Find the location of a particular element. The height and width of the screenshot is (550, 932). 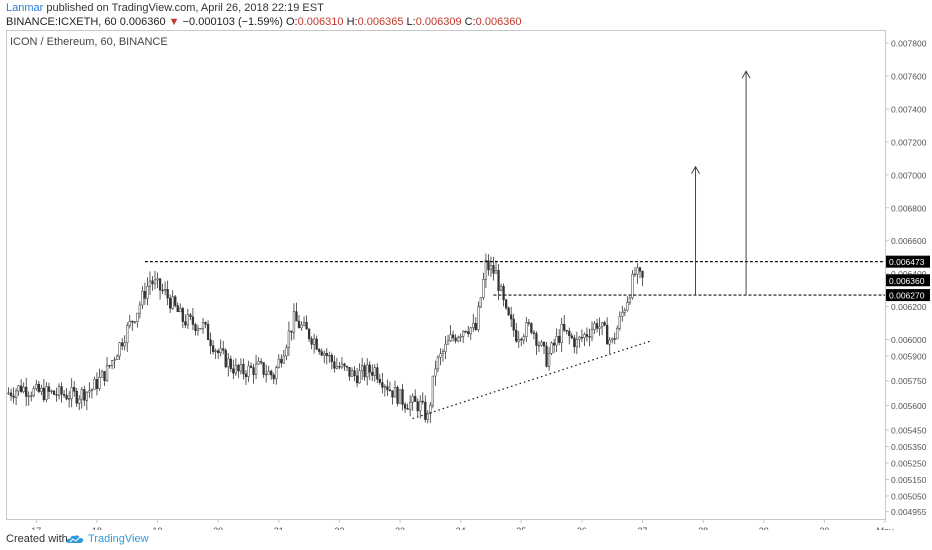

price-tick-label: 0.007600 is located at coordinates (909, 77).